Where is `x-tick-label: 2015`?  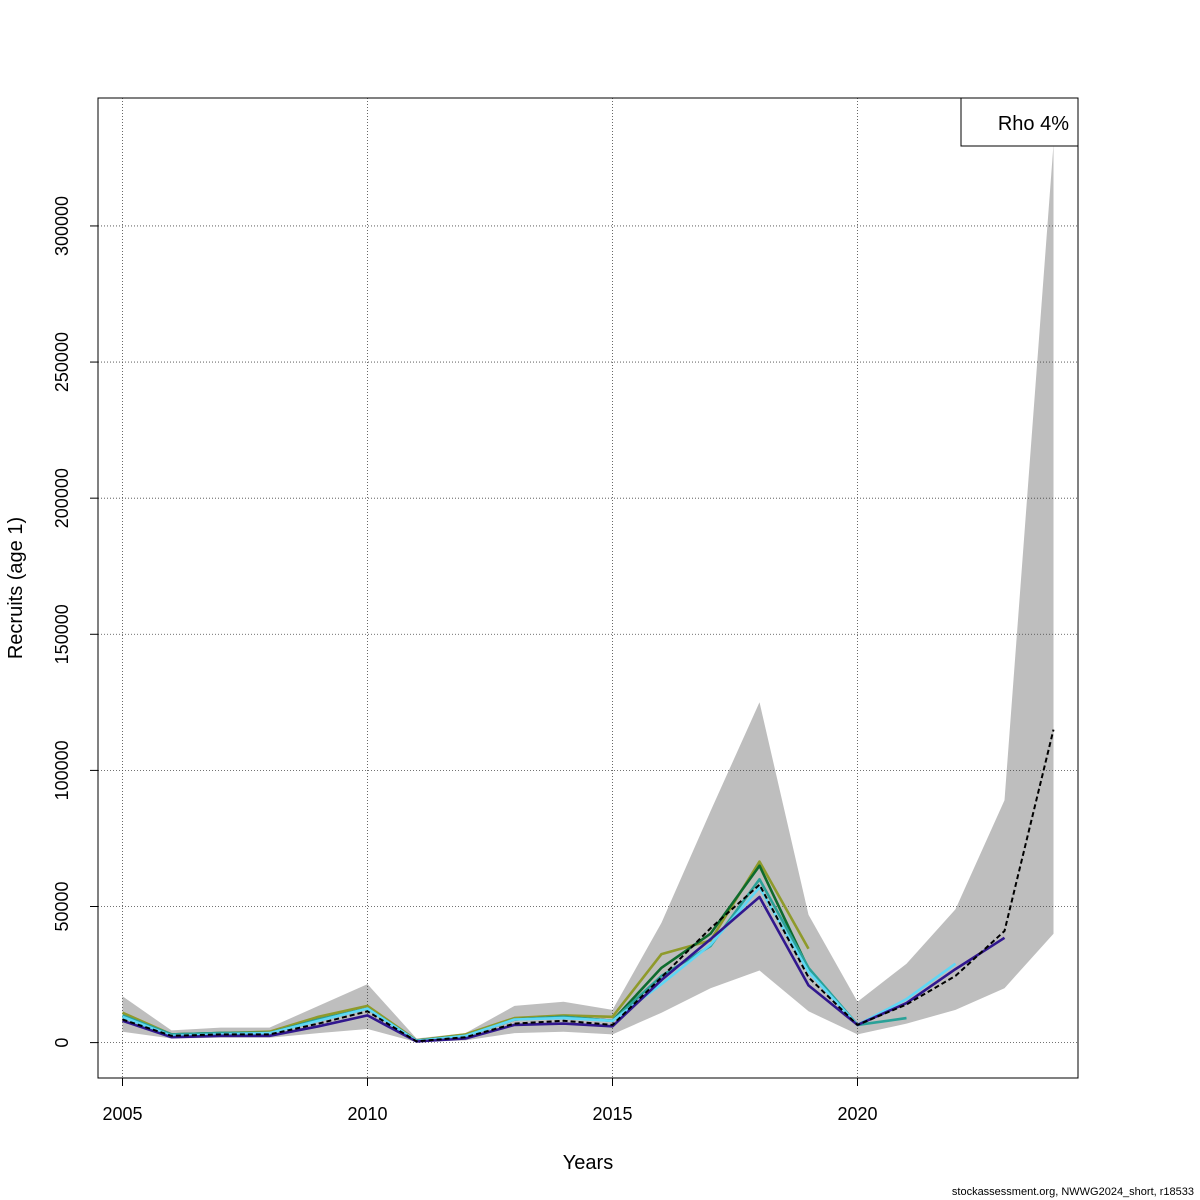
x-tick-label: 2015 is located at coordinates (612, 1114).